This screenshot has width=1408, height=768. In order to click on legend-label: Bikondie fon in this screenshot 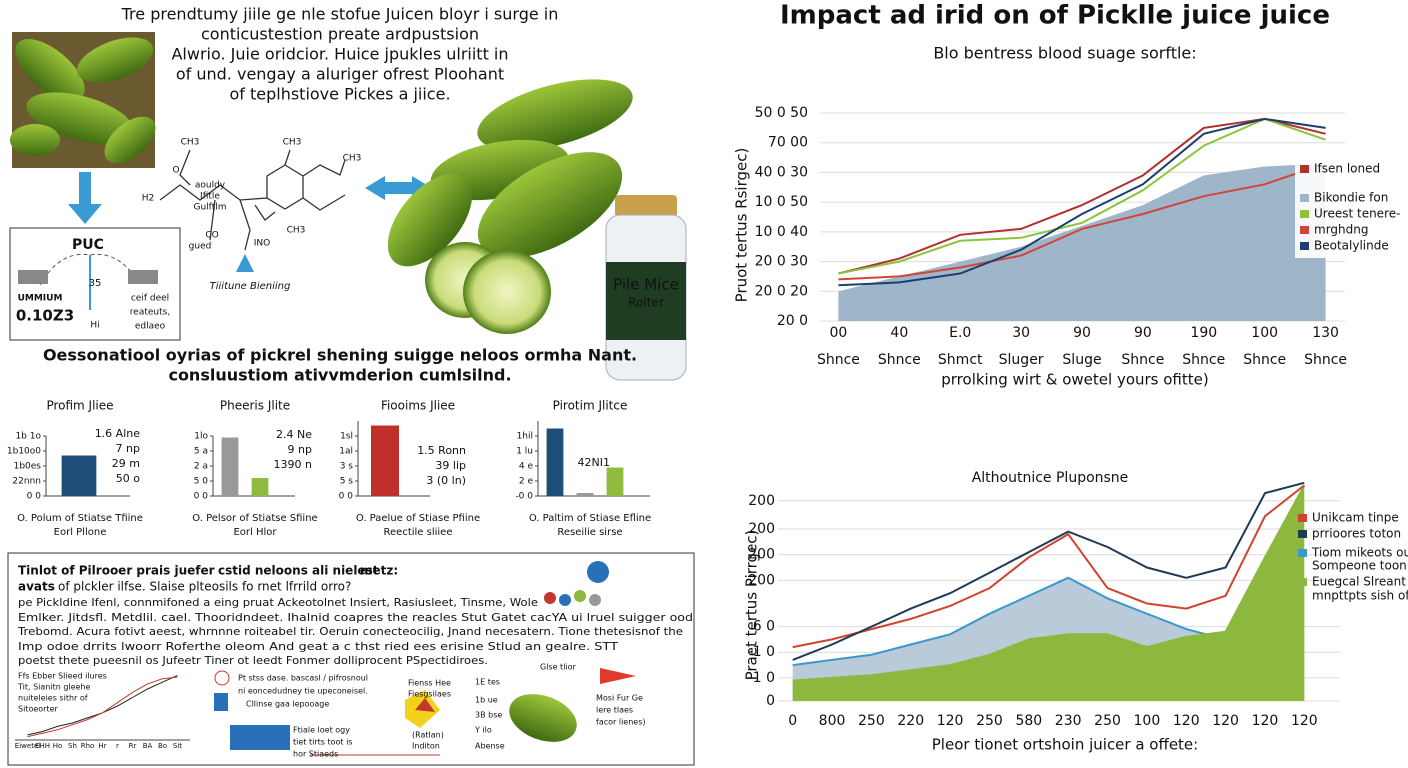, I will do `click(1351, 198)`.